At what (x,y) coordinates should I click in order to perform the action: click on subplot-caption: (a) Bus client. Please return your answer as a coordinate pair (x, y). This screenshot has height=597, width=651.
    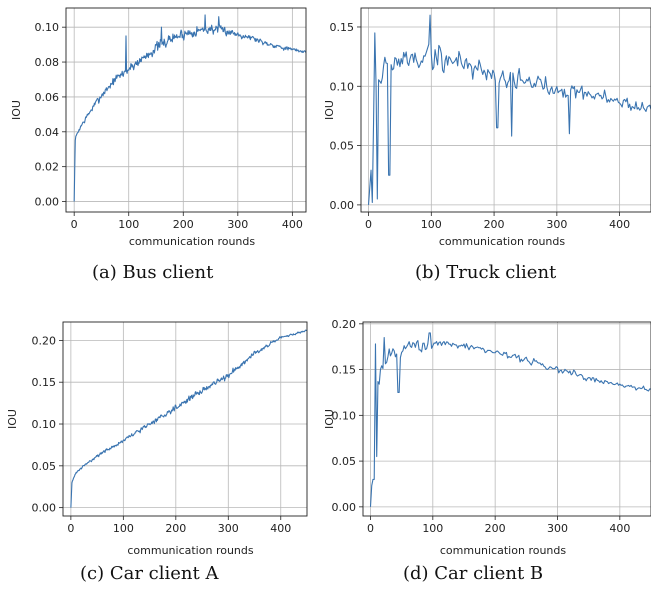
    Looking at the image, I should click on (153, 272).